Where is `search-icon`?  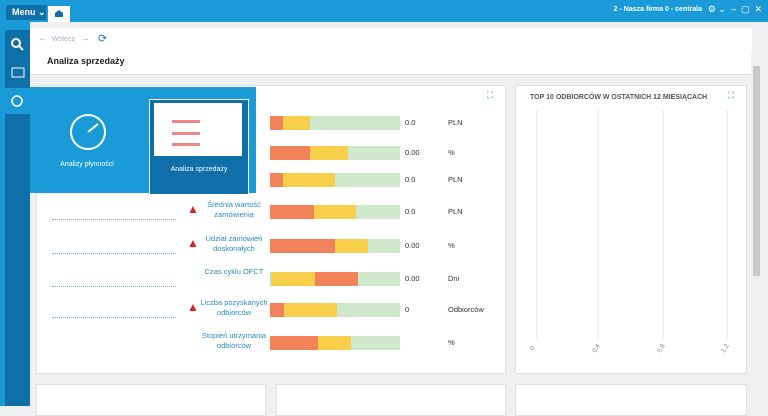 search-icon is located at coordinates (17, 44).